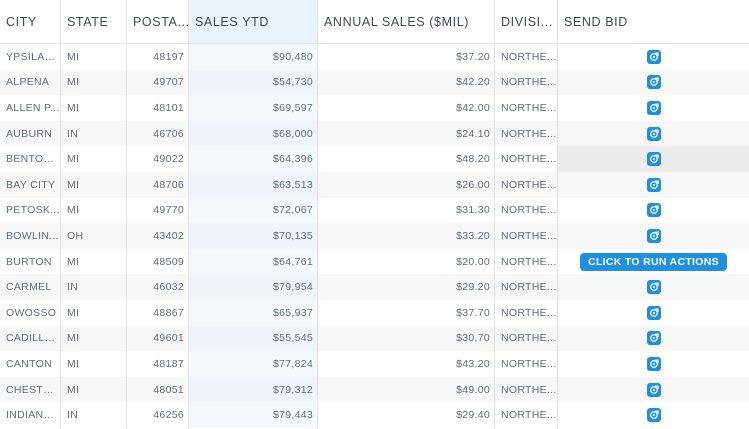 The height and width of the screenshot is (429, 749). Describe the element at coordinates (168, 415) in the screenshot. I see `postal-code-cell-text: 46256` at that location.